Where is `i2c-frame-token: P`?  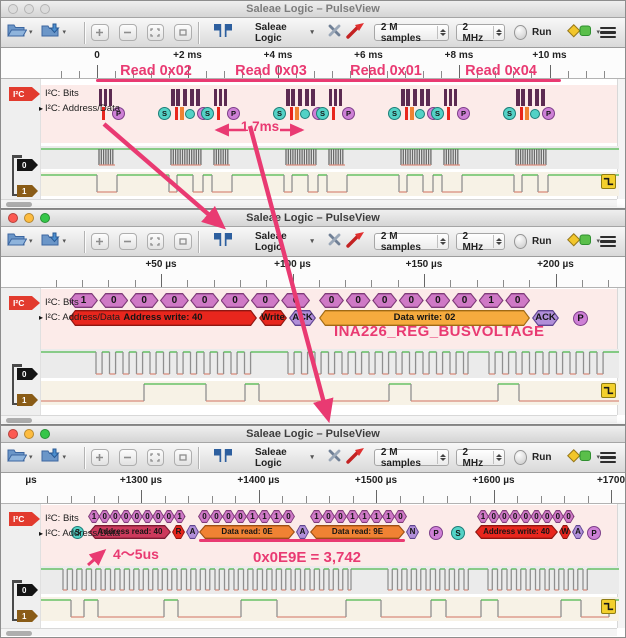
i2c-frame-token: P is located at coordinates (348, 113).